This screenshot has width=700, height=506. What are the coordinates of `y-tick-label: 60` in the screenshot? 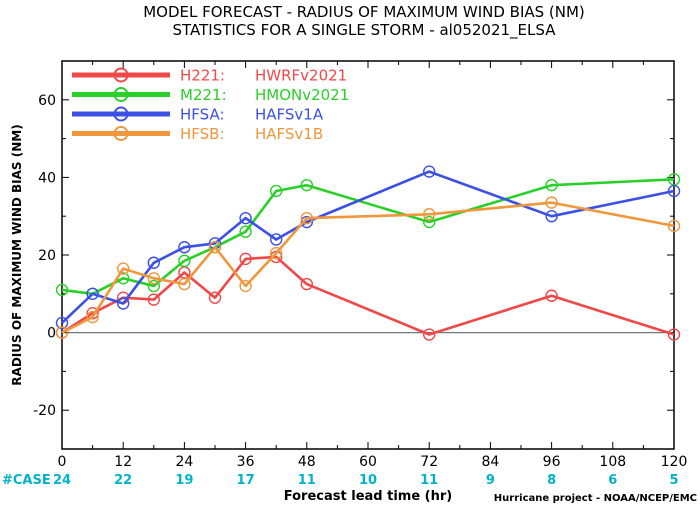 It's located at (47, 101).